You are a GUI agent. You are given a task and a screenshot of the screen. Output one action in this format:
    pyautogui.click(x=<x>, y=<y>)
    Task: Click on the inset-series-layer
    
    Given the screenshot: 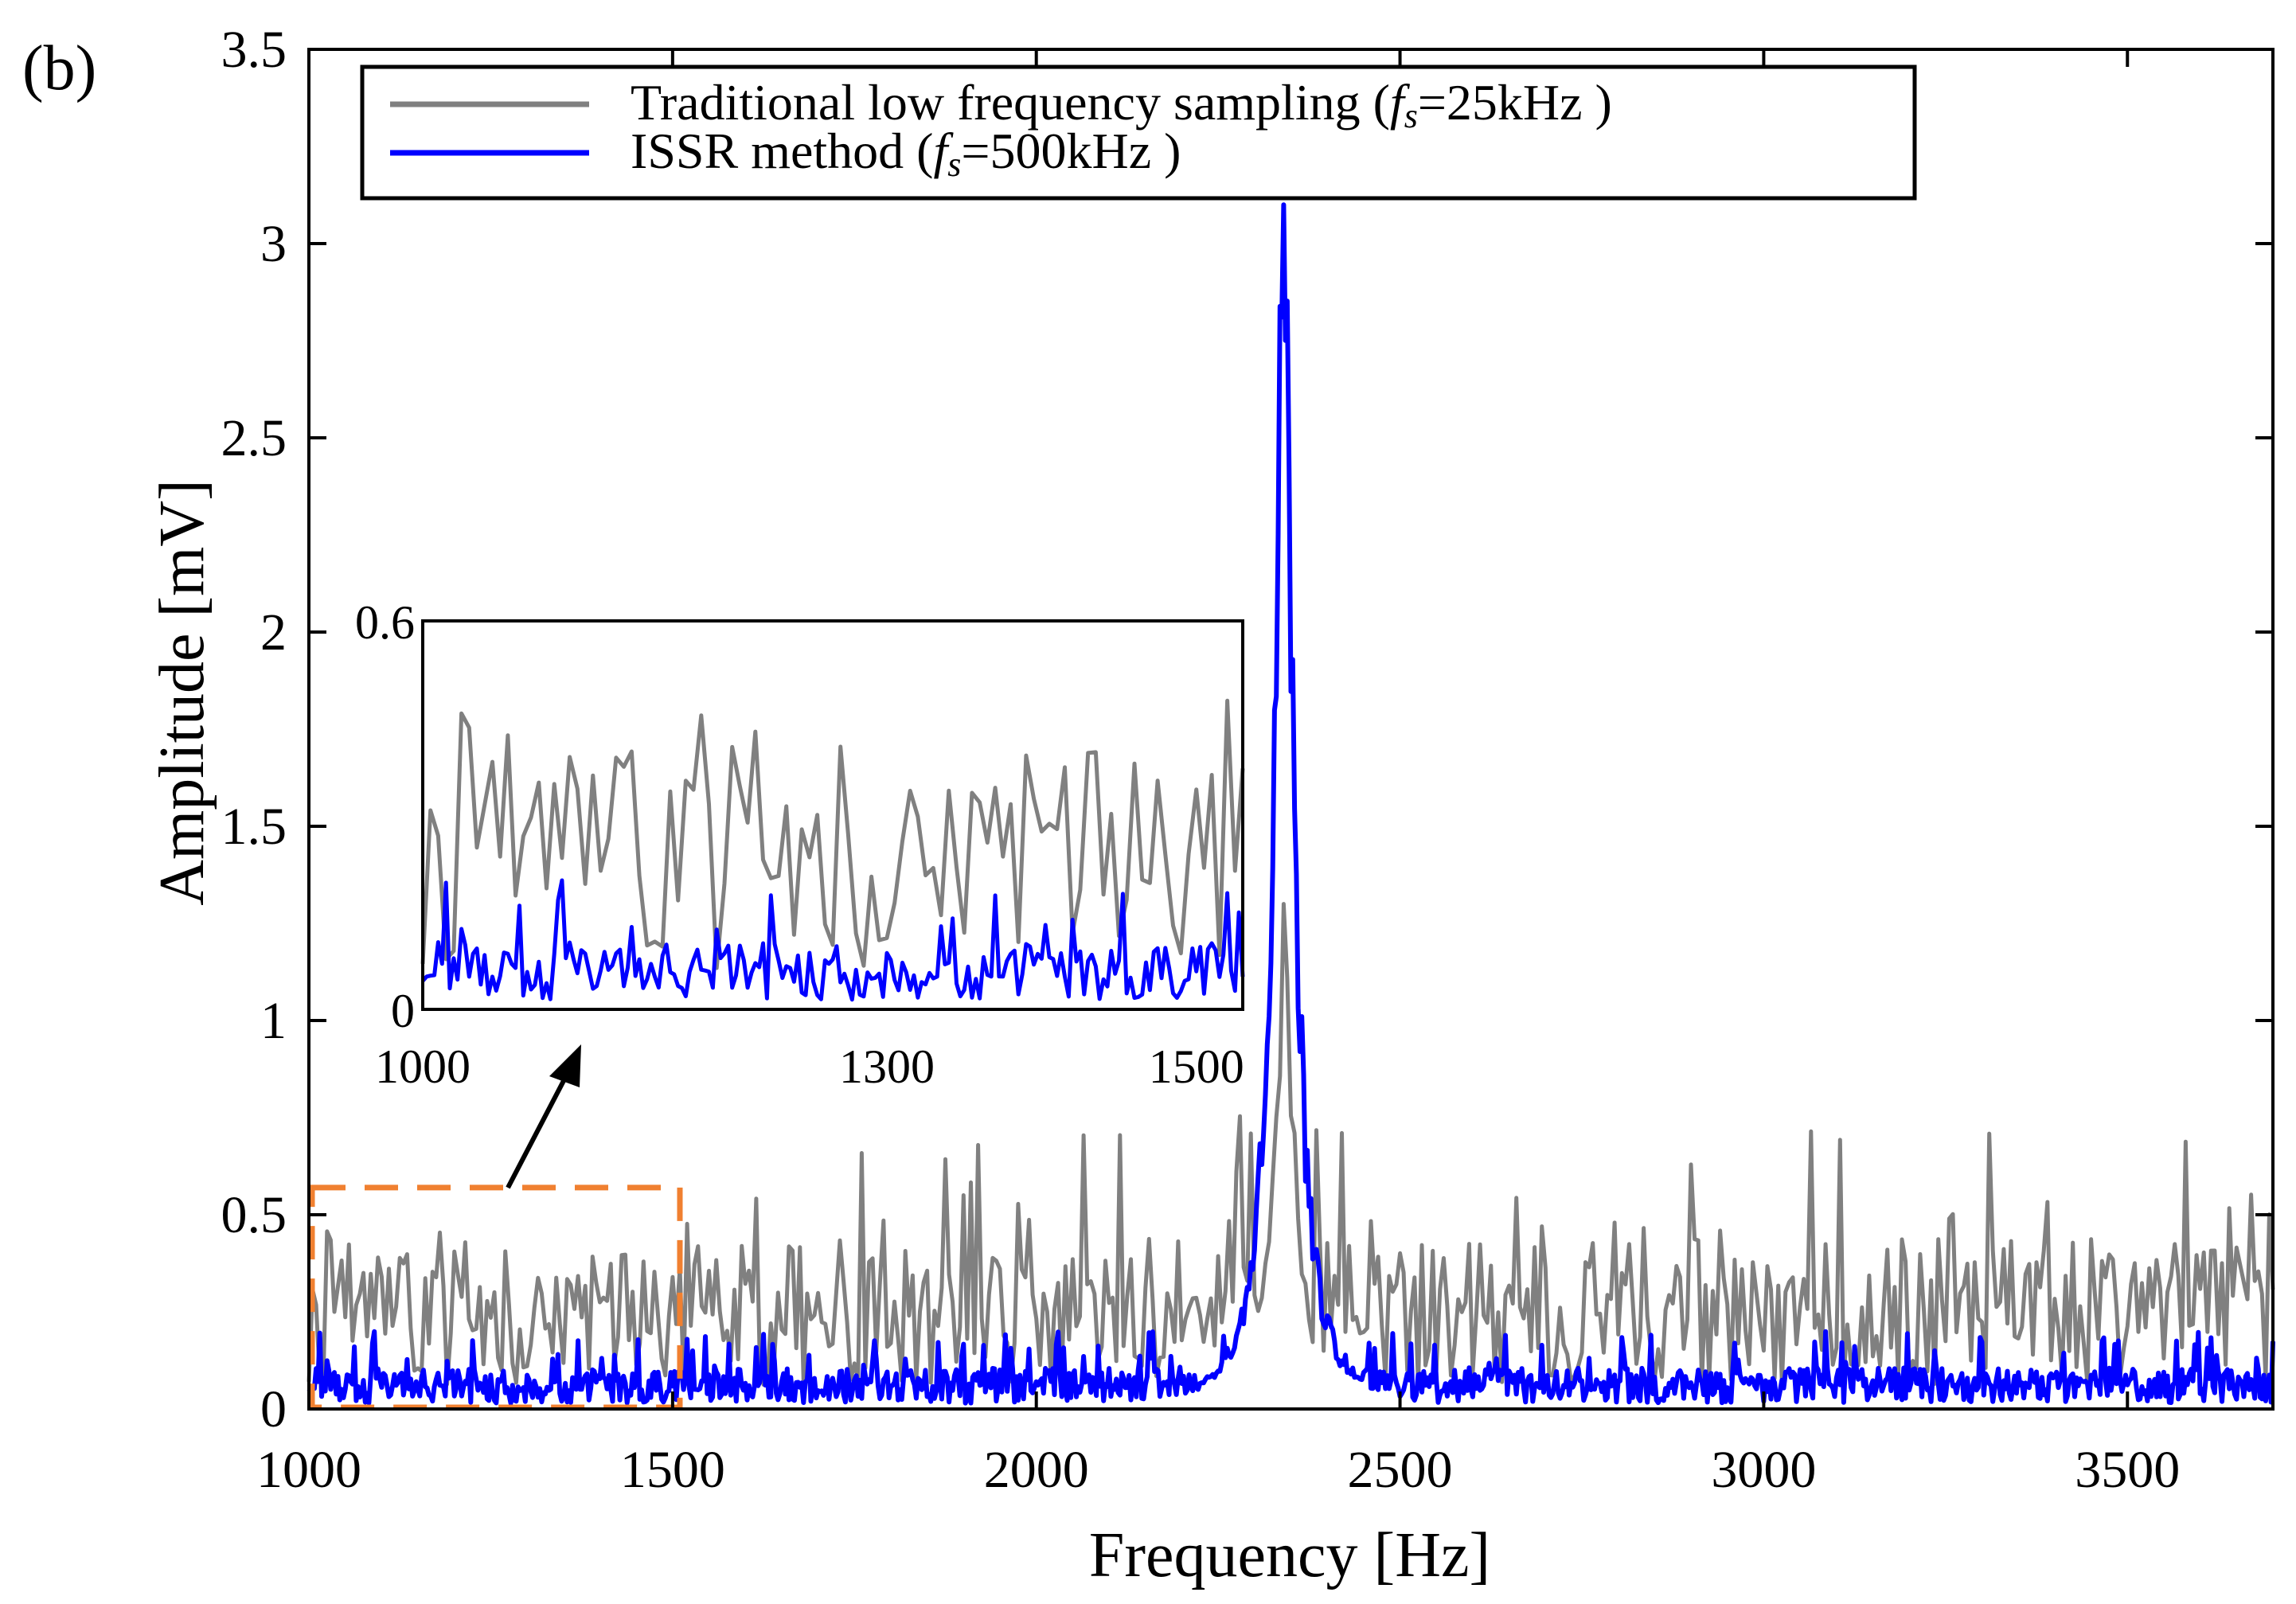 What is the action you would take?
    pyautogui.click(x=832, y=850)
    